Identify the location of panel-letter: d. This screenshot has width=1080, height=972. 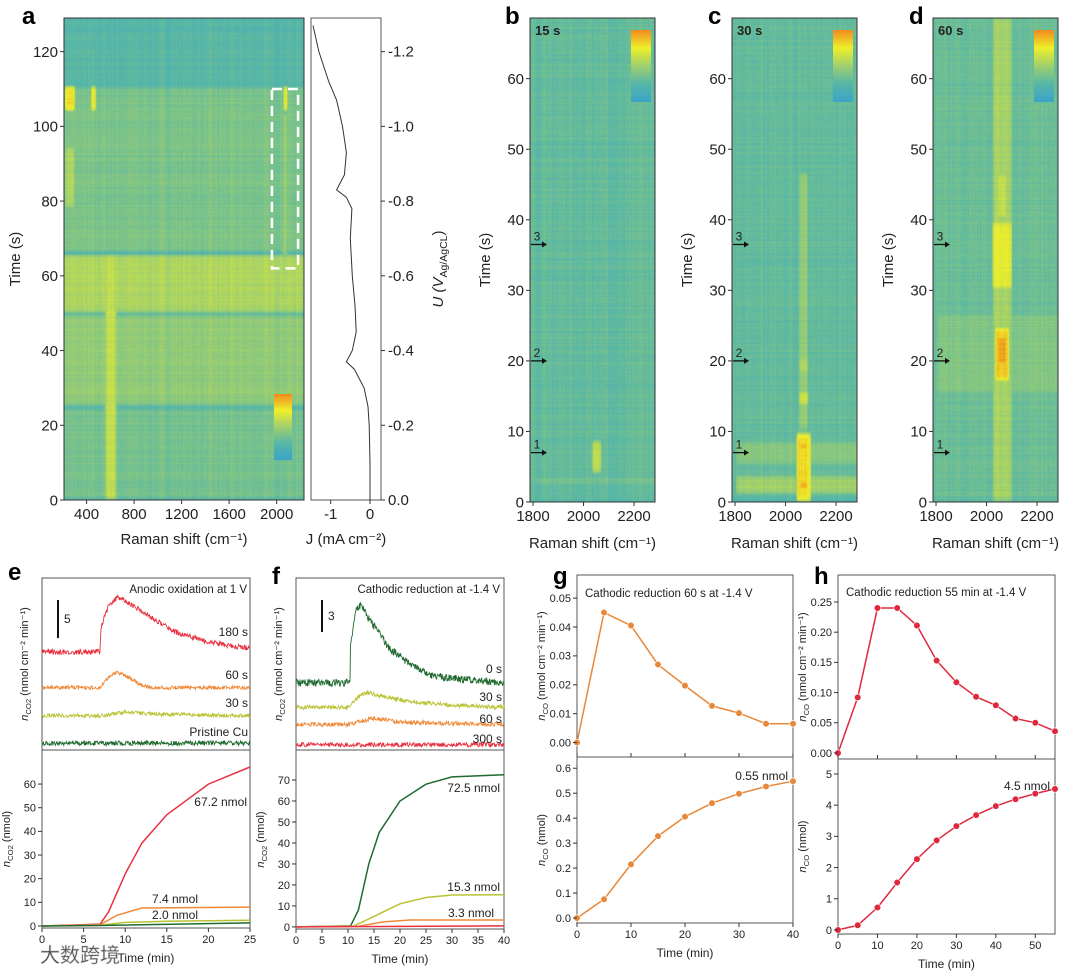
(916, 16).